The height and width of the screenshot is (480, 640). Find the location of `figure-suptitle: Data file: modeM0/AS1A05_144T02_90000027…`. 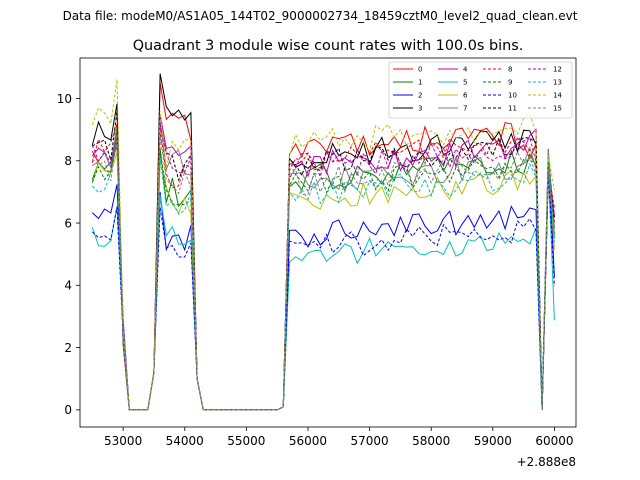

figure-suptitle: Data file: modeM0/AS1A05_144T02_90000027… is located at coordinates (320, 16).